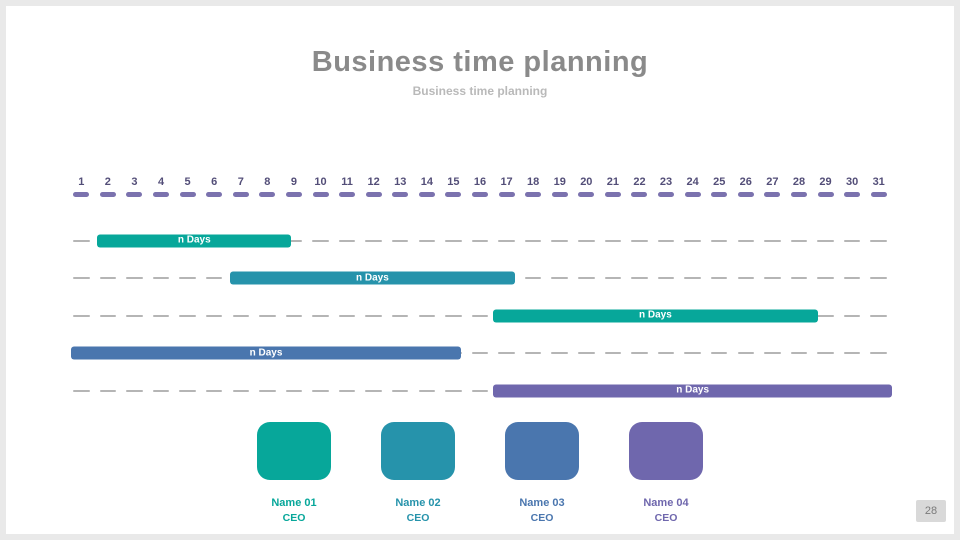 This screenshot has width=960, height=540. Describe the element at coordinates (426, 182) in the screenshot. I see `day-number-label: 14` at that location.